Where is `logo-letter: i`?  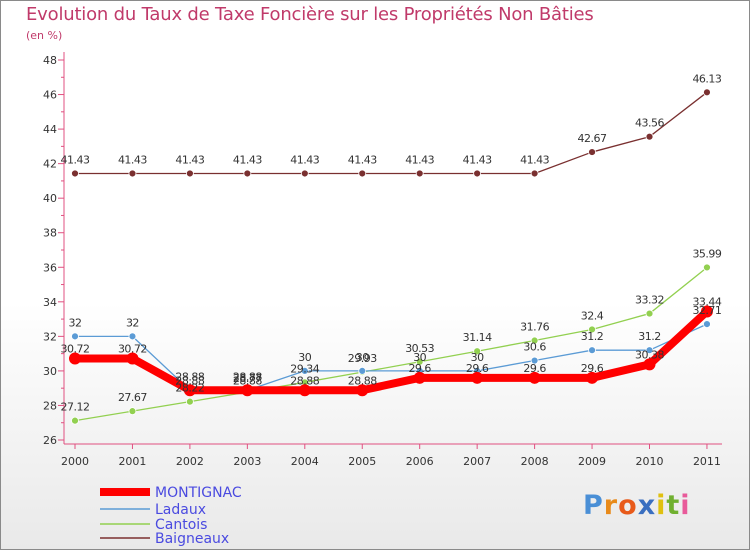 logo-letter: i is located at coordinates (661, 505).